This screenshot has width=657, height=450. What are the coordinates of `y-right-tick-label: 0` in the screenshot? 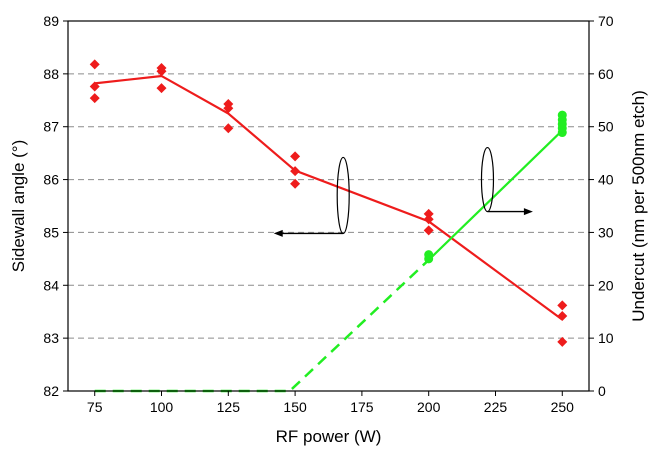 It's located at (602, 391).